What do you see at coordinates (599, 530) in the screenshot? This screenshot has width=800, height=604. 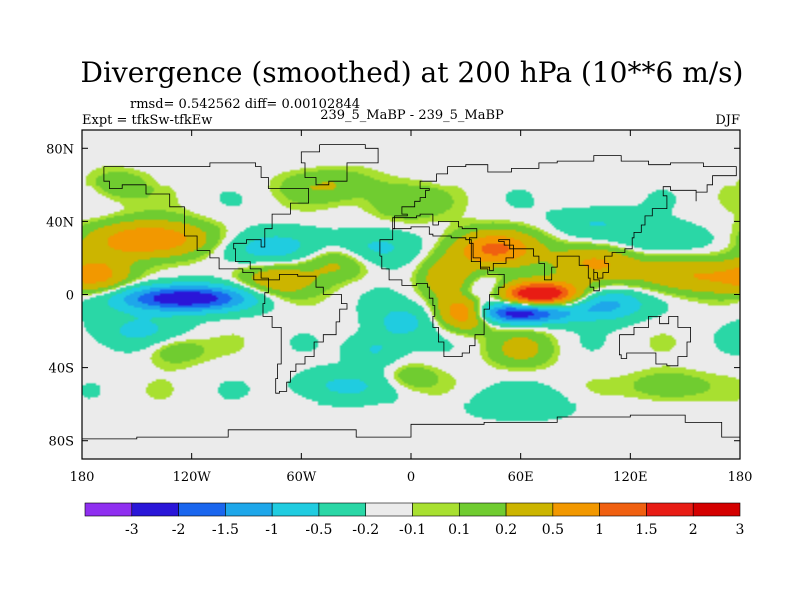 I see `colorbar-label: 1` at bounding box center [599, 530].